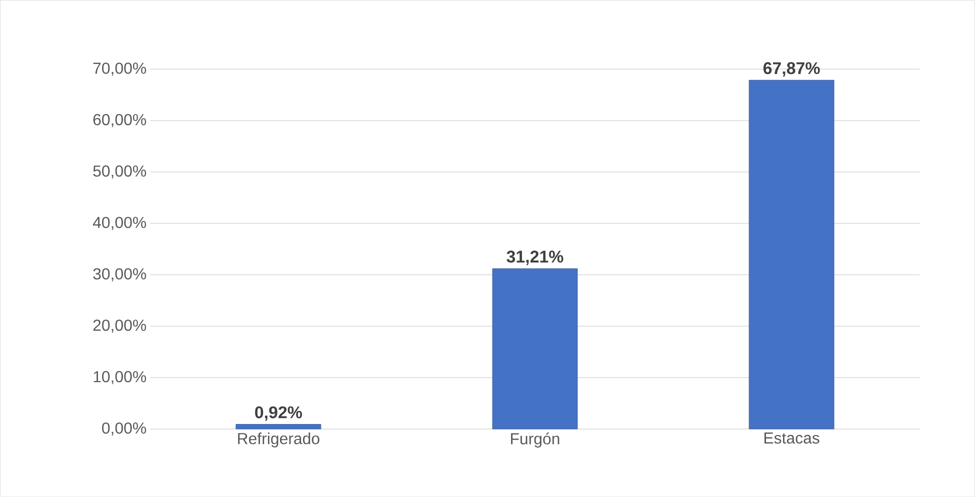 The width and height of the screenshot is (975, 497). I want to click on y-tick-label: 40,00%, so click(119, 223).